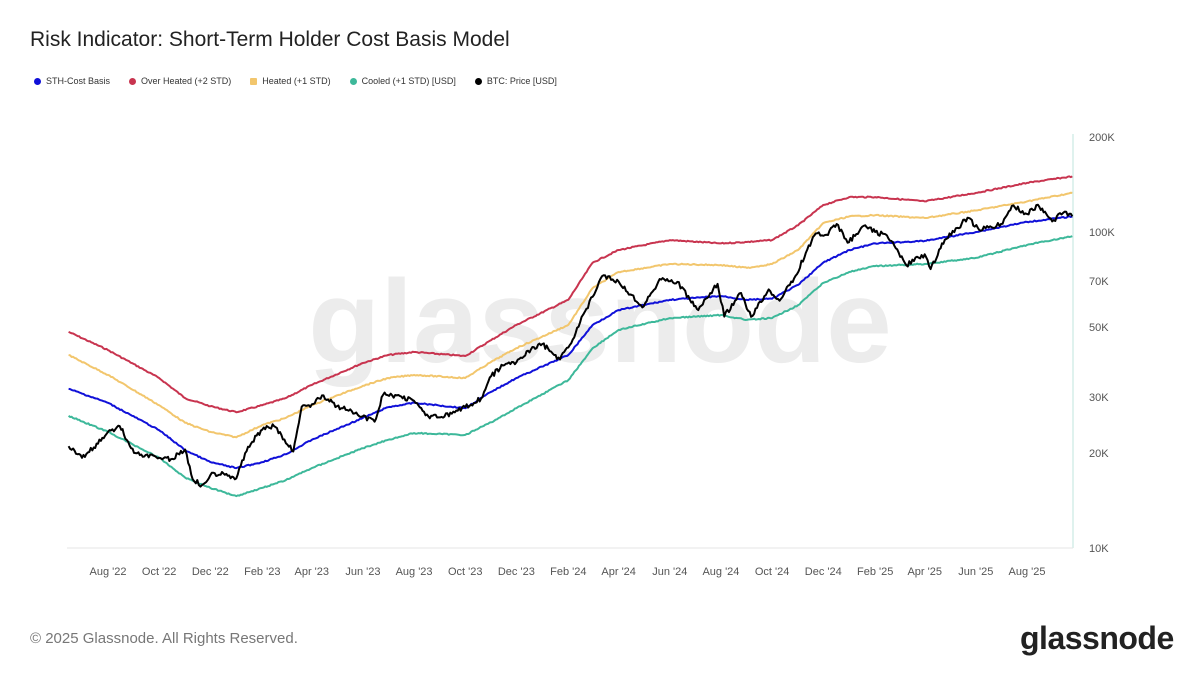 This screenshot has height=675, width=1200. What do you see at coordinates (159, 572) in the screenshot?
I see `x-tick-label: Oct '22` at bounding box center [159, 572].